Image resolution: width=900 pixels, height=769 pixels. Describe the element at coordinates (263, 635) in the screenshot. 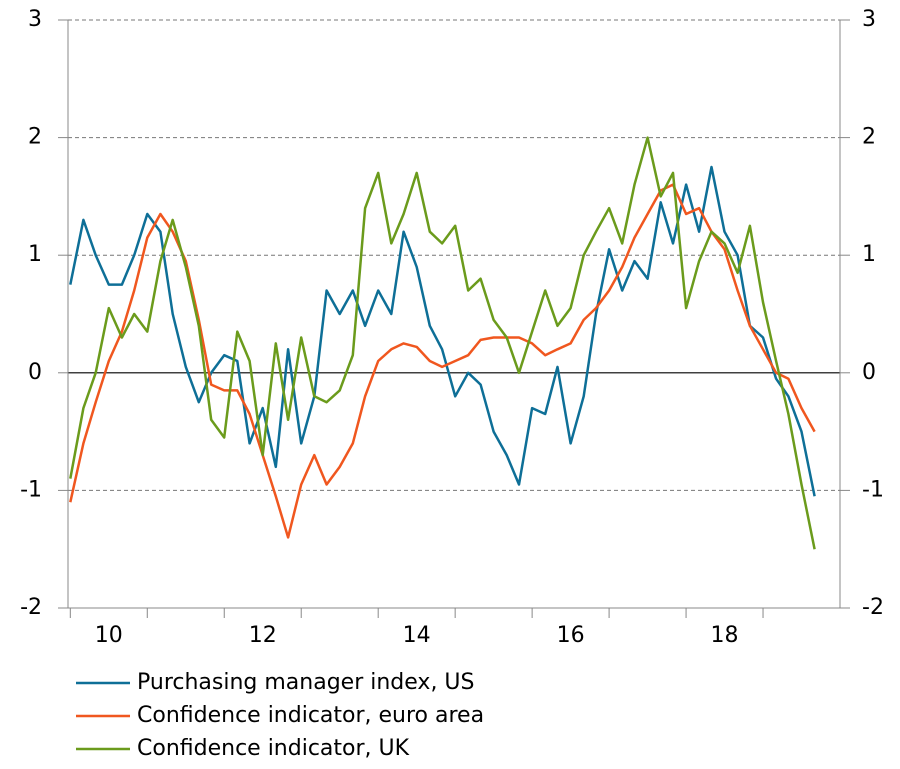

I see `x-tick-label: 12` at that location.